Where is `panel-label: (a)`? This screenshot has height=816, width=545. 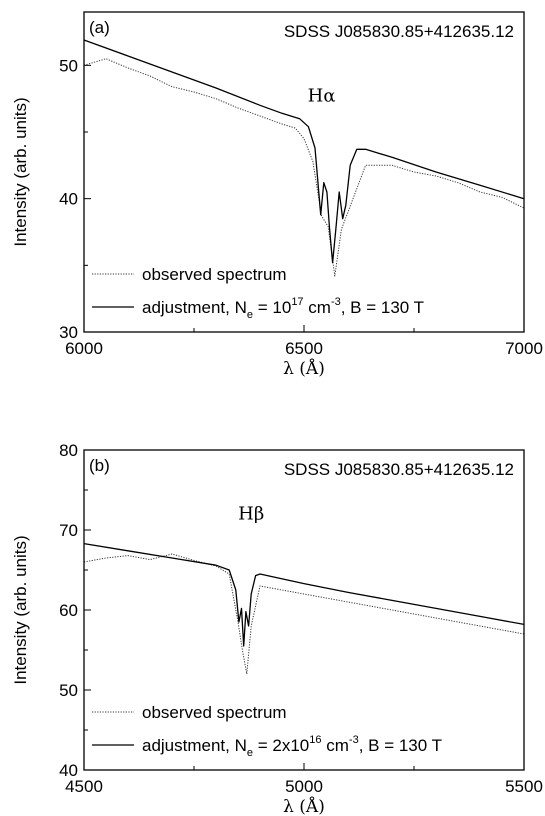
panel-label: (a) is located at coordinates (99, 27).